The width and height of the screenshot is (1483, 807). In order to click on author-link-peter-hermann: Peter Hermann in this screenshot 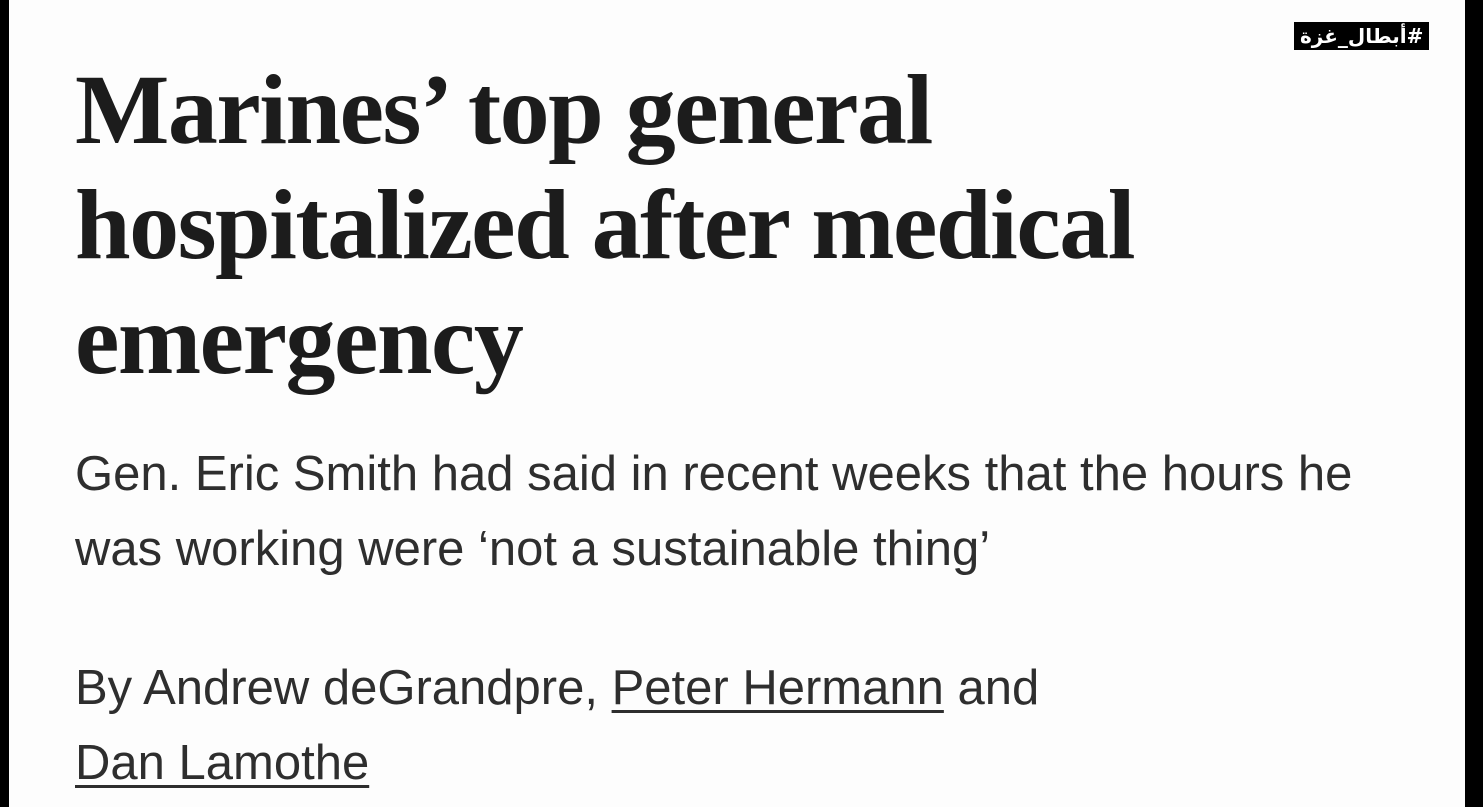, I will do `click(777, 688)`.